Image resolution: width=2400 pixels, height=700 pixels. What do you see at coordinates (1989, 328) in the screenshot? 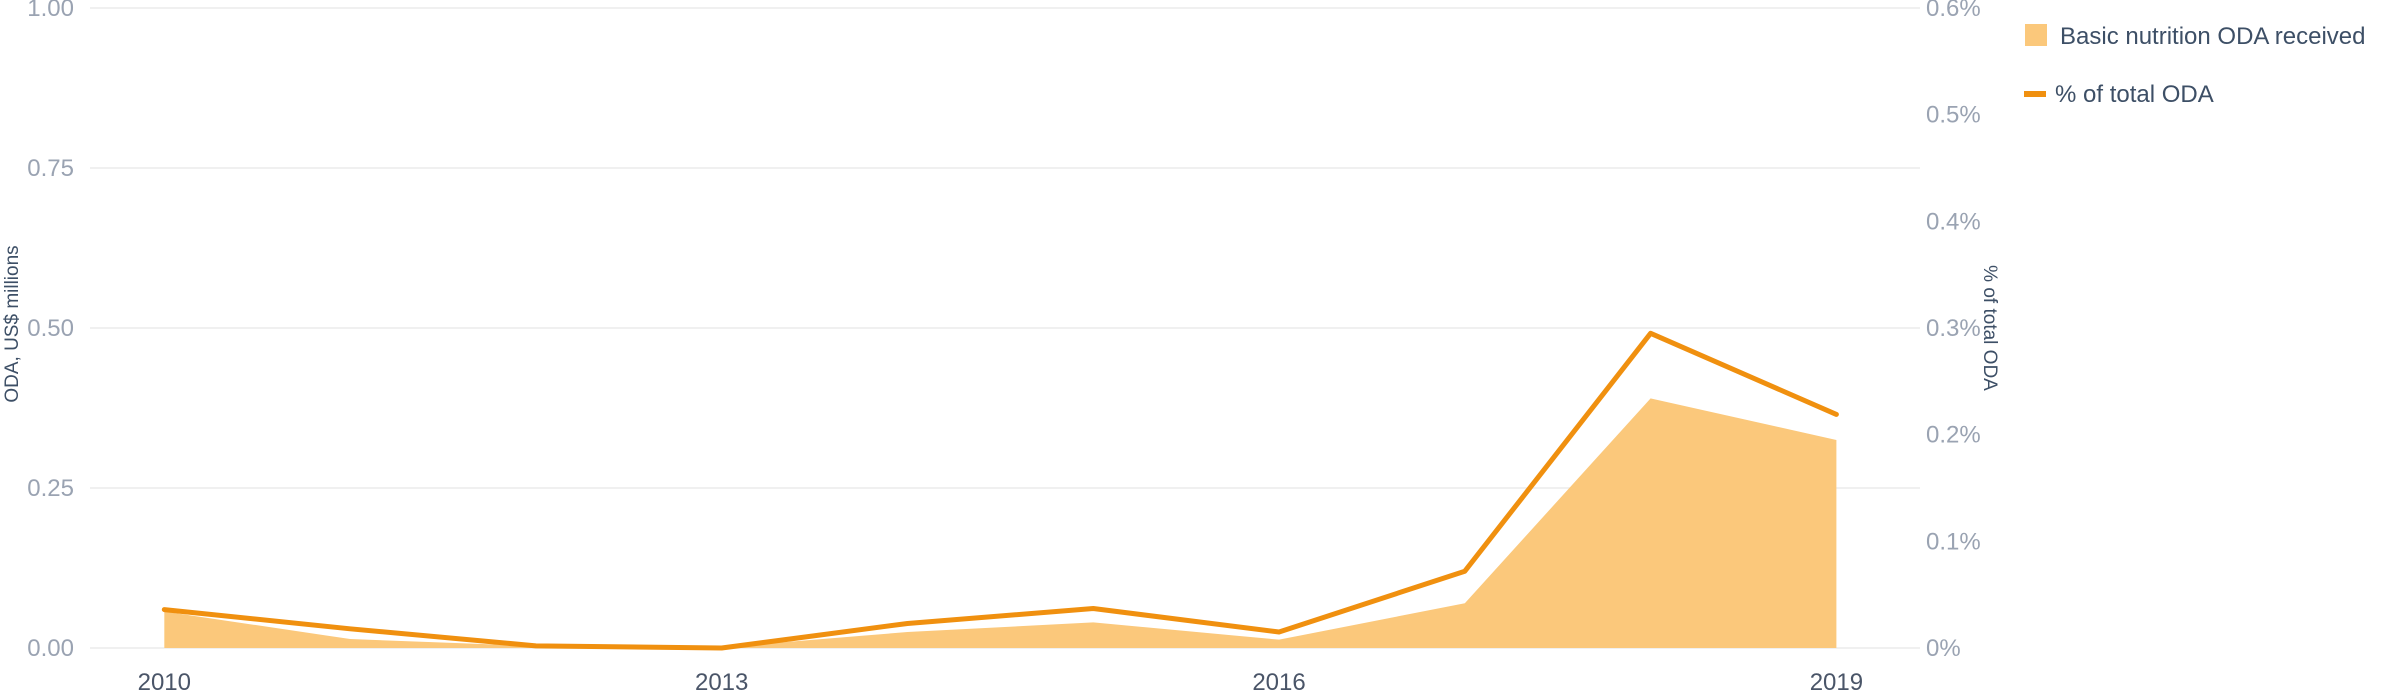
I see `y-right-axis-title: % of total ODA` at bounding box center [1989, 328].